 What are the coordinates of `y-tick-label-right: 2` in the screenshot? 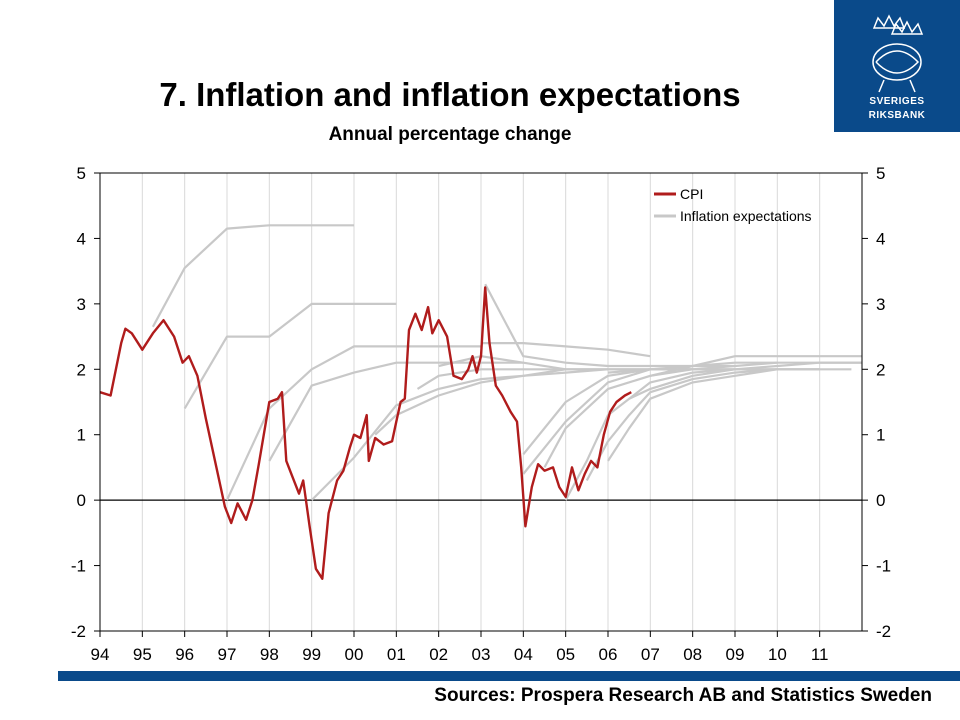 It's located at (880, 369).